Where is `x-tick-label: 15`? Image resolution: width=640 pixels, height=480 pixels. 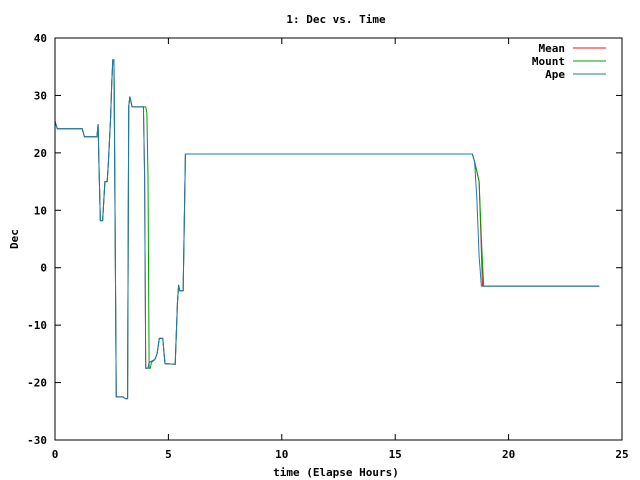 x-tick-label: 15 is located at coordinates (395, 454).